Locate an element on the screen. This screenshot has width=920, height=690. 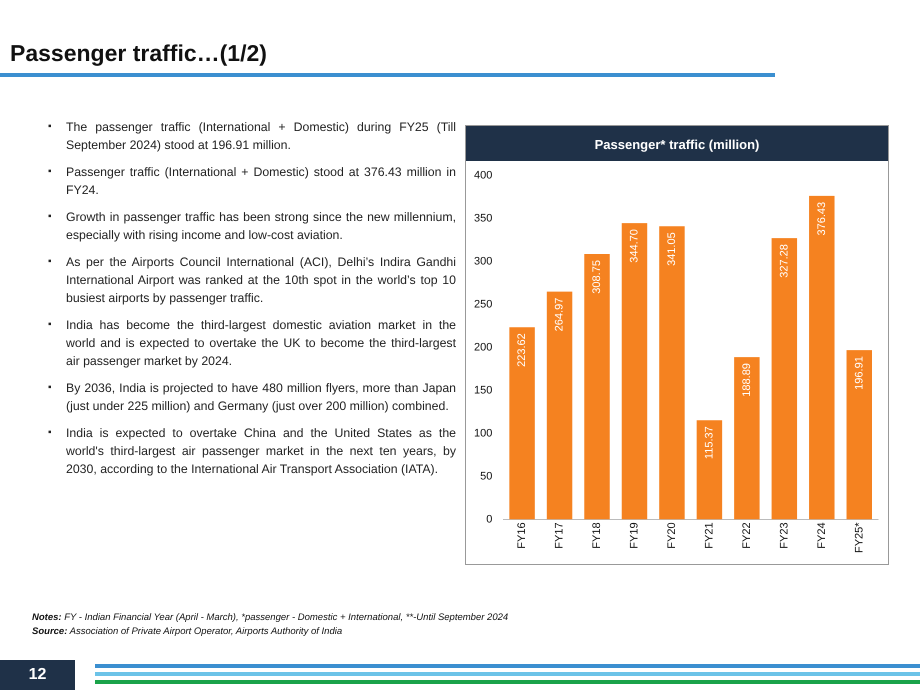
data-label: 341.05 is located at coordinates (672, 249).